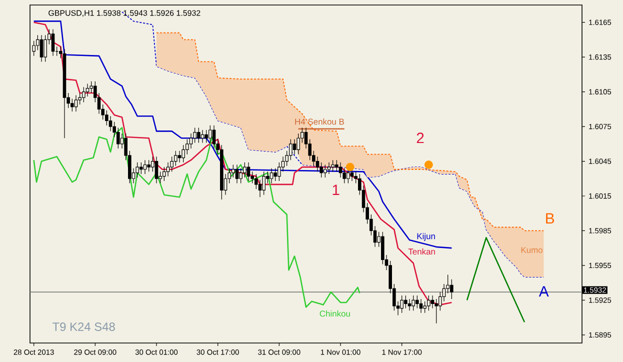 This screenshot has height=362, width=623. What do you see at coordinates (420, 138) in the screenshot?
I see `annotation: 2` at bounding box center [420, 138].